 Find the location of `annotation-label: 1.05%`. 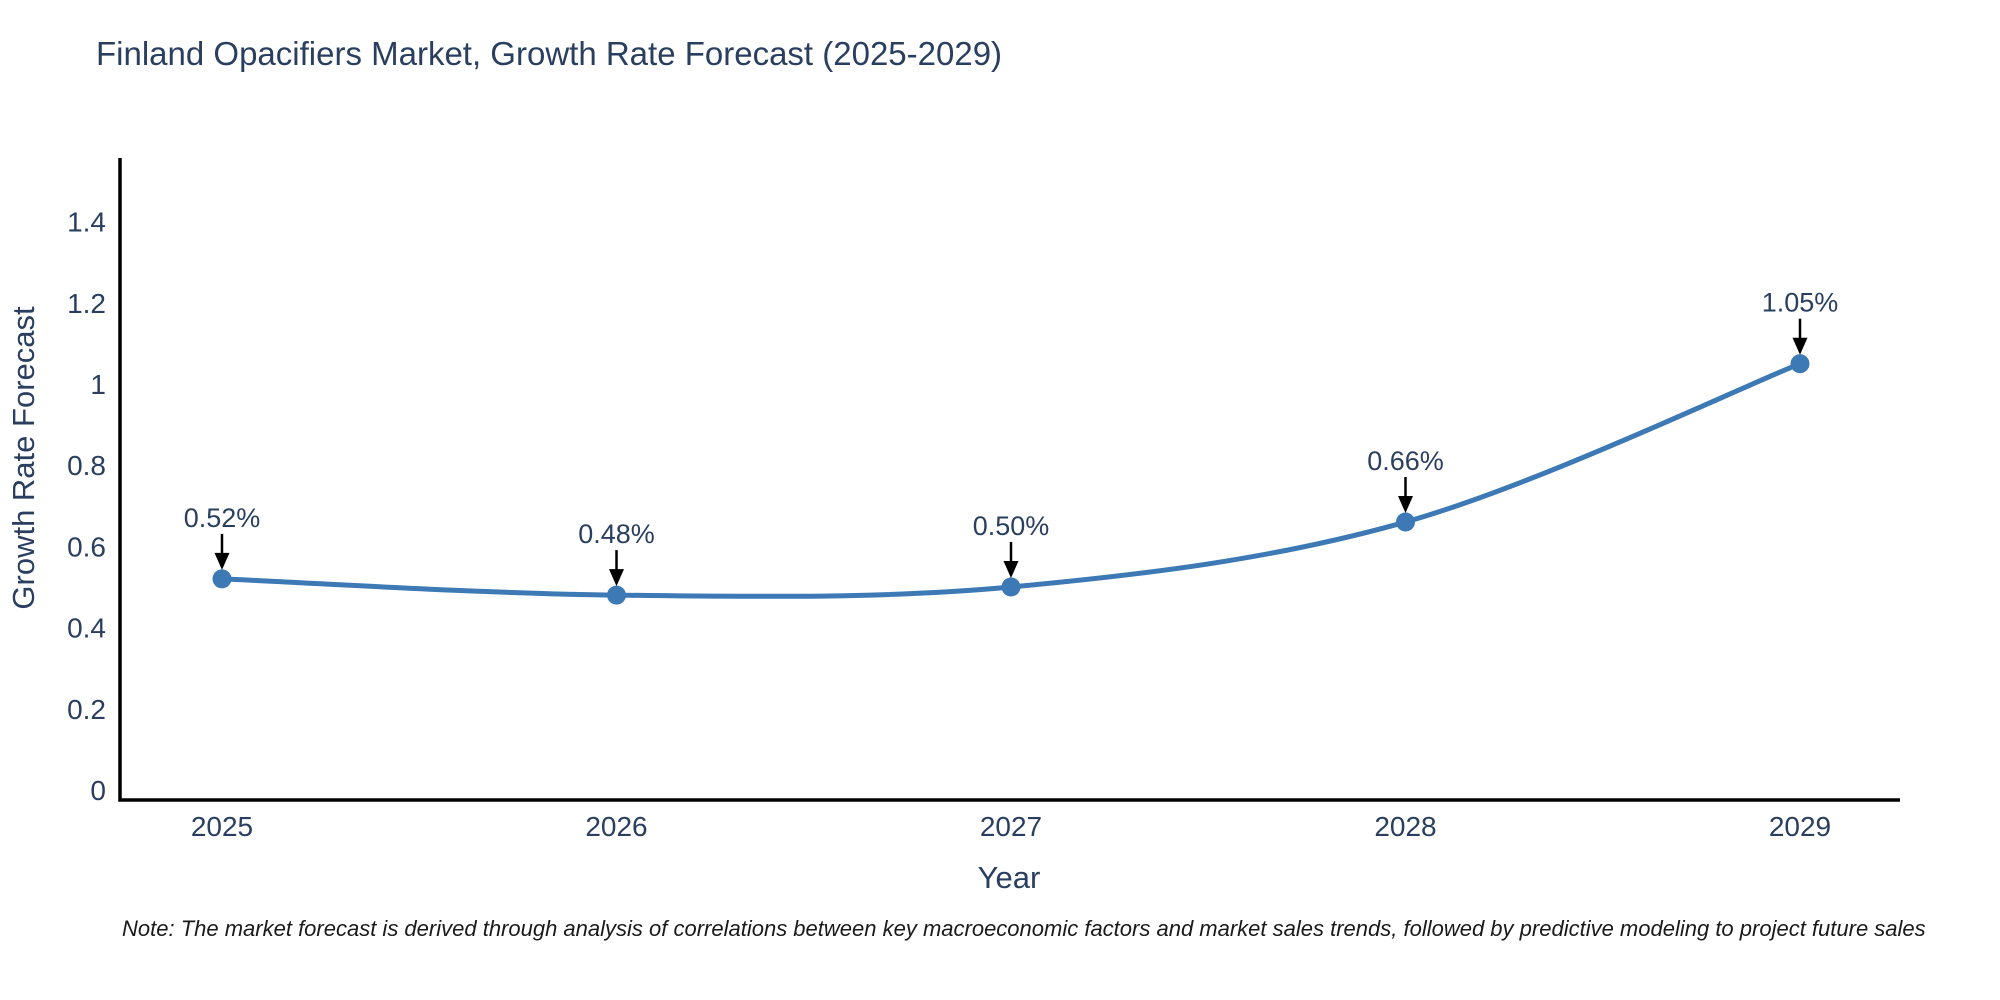

annotation-label: 1.05% is located at coordinates (1800, 303).